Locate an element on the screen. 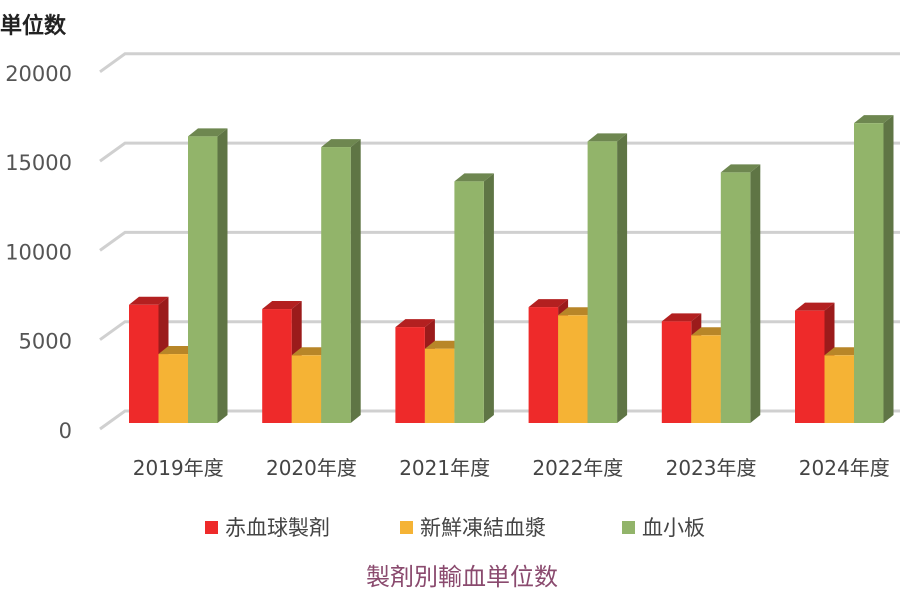 The height and width of the screenshot is (600, 900). legend: 赤血球製剤 新鮮凍結血漿 血小板 is located at coordinates (455, 528).